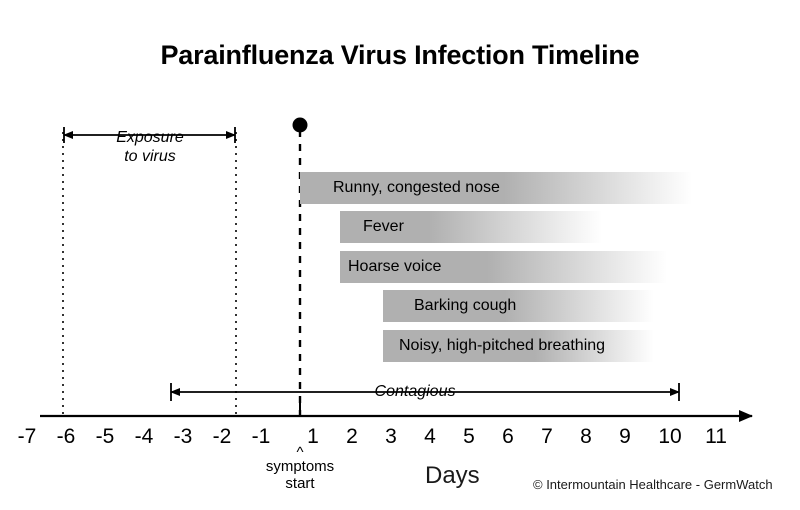 This screenshot has width=800, height=510. Describe the element at coordinates (416, 187) in the screenshot. I see `symptom-bar-label-runny-nose: Runny, congested nose` at that location.